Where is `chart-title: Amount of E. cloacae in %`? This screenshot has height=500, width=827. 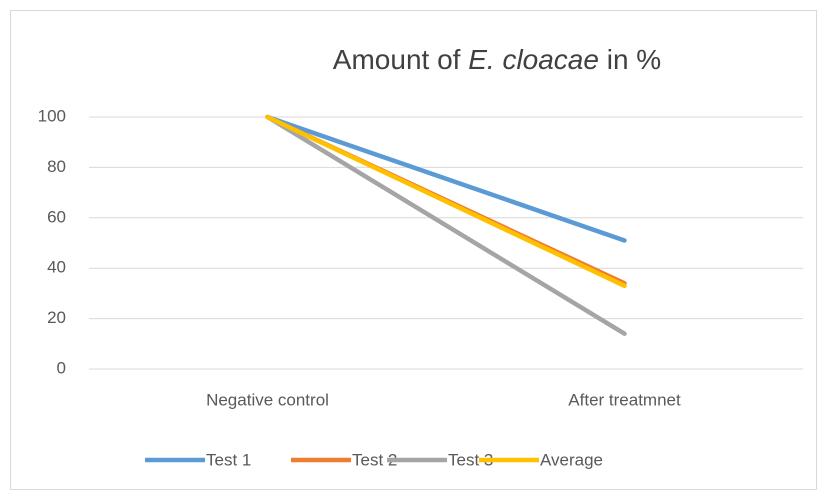 chart-title: Amount of E. cloacae in % is located at coordinates (497, 59).